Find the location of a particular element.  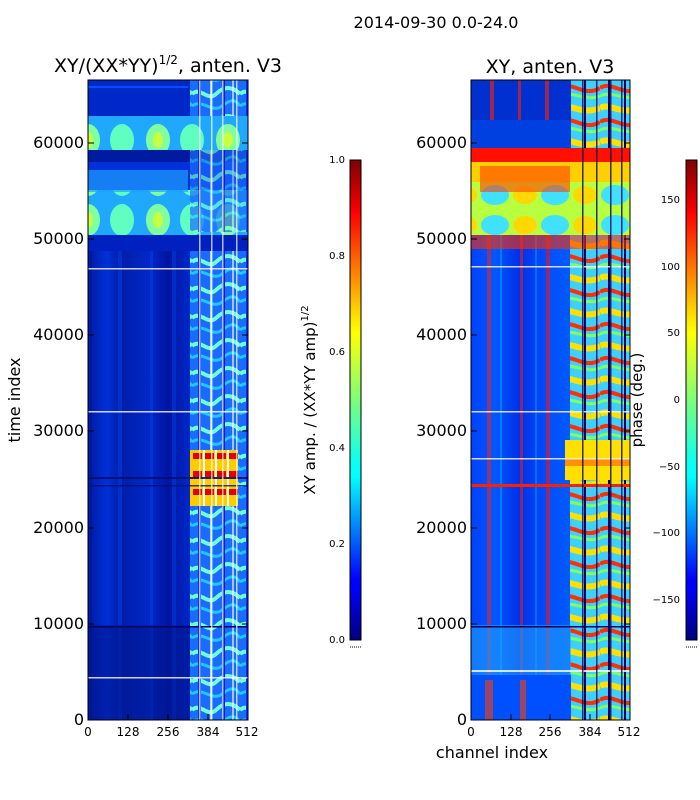

phase-colorbar-label: phase (deg.) is located at coordinates (637, 400).